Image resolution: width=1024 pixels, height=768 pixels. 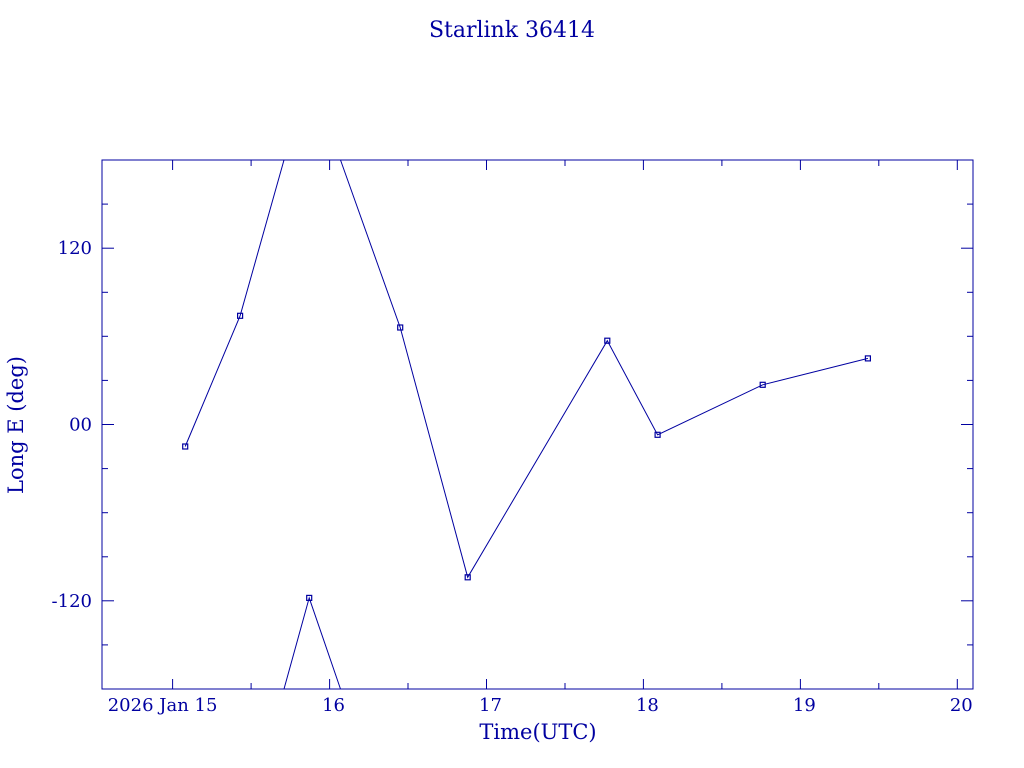 What do you see at coordinates (163, 705) in the screenshot?
I see `x-tick-label: 2026 Jan 15` at bounding box center [163, 705].